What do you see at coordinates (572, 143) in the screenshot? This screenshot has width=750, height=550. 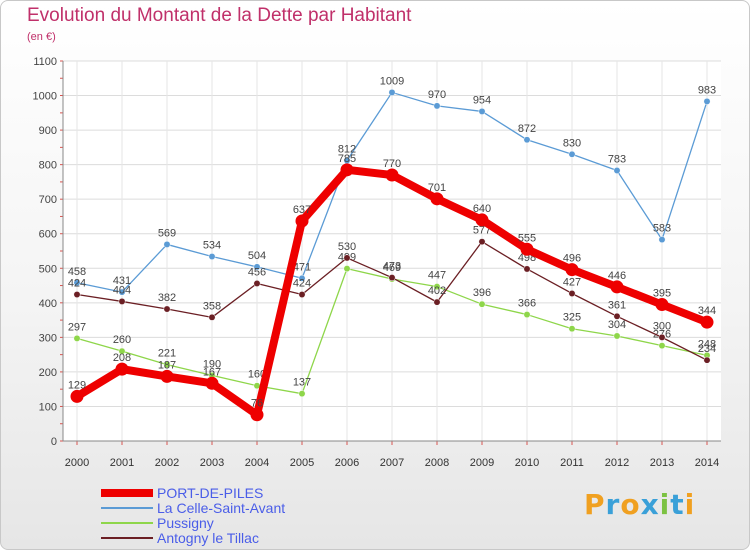 I see `data-label: 830` at bounding box center [572, 143].